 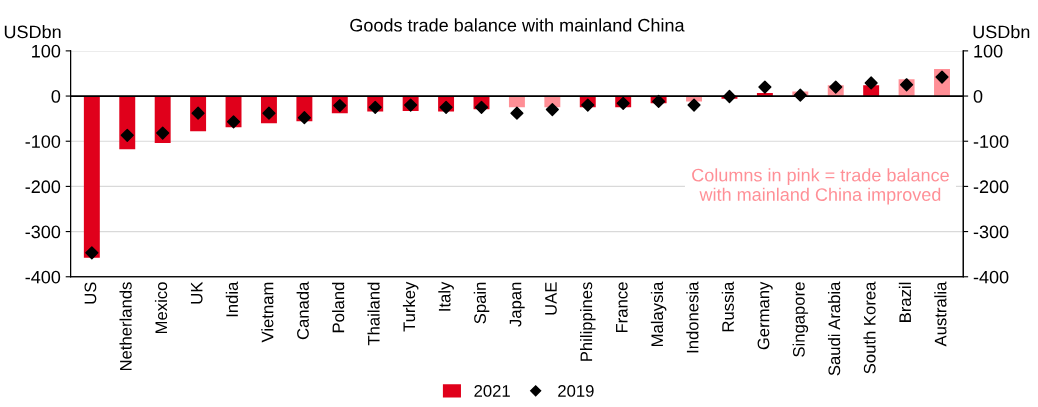 What do you see at coordinates (91, 177) in the screenshot?
I see `bar` at bounding box center [91, 177].